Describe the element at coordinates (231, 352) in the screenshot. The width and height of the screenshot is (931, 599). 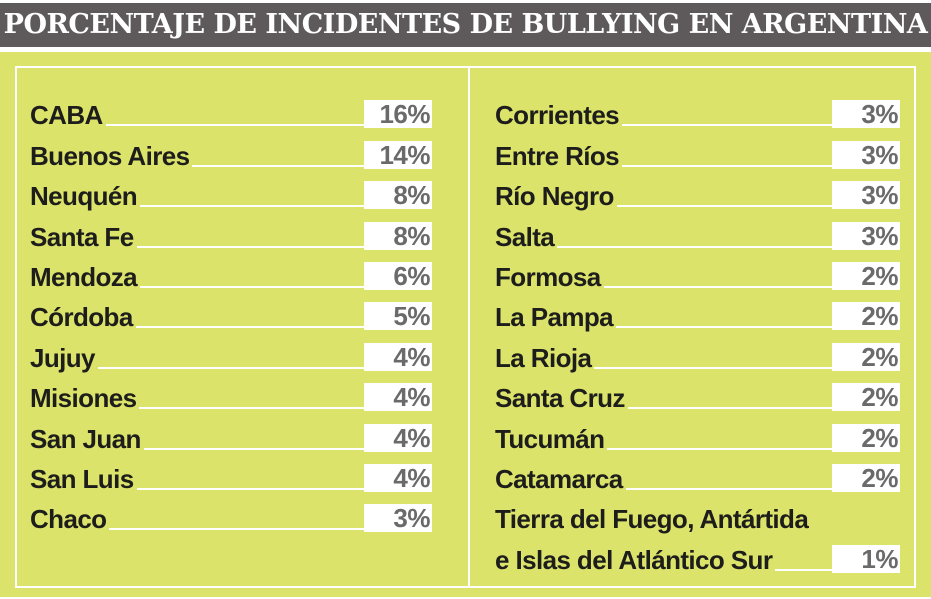
I see `table-row: Jujuy 4%` at that location.